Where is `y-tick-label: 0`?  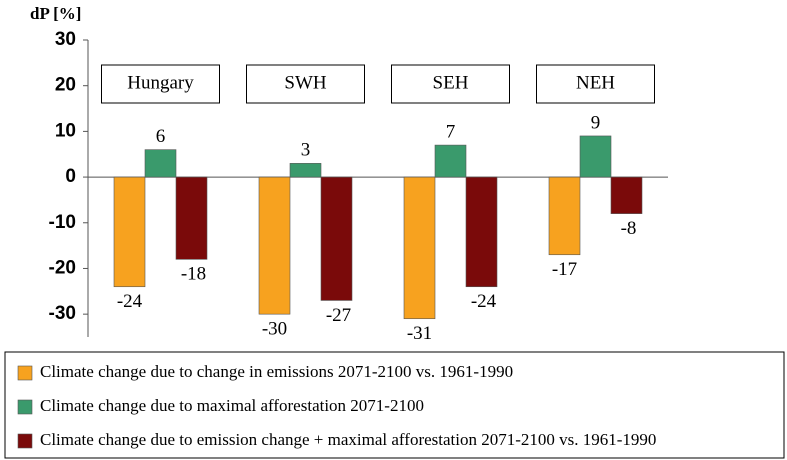 y-tick-label: 0 is located at coordinates (70, 176).